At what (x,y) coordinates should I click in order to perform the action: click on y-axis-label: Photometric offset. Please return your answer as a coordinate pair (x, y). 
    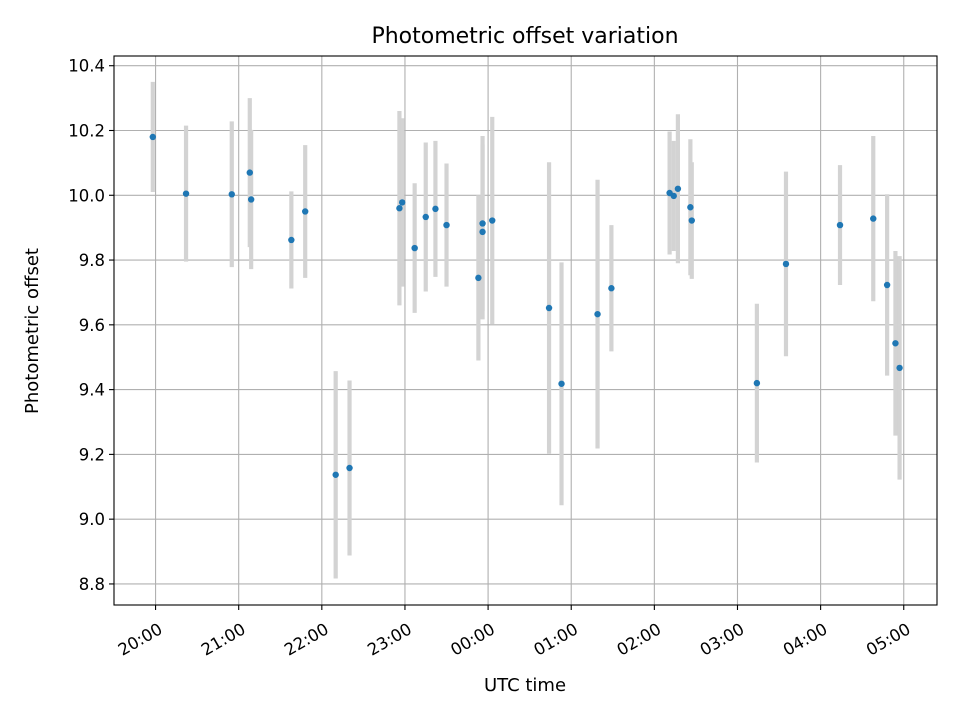
    Looking at the image, I should click on (32, 331).